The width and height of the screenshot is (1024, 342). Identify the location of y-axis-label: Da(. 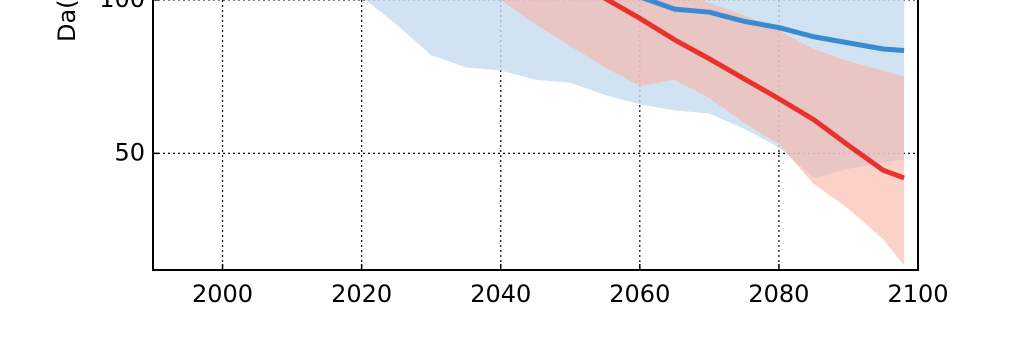
(67, 21).